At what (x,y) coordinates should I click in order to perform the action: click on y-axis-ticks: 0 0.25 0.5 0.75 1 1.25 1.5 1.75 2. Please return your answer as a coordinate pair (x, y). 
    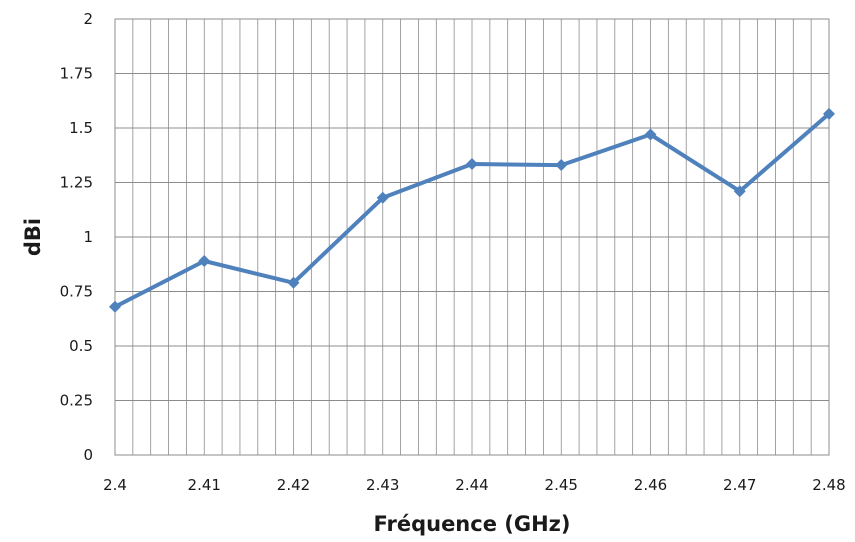
    Looking at the image, I should click on (76, 237).